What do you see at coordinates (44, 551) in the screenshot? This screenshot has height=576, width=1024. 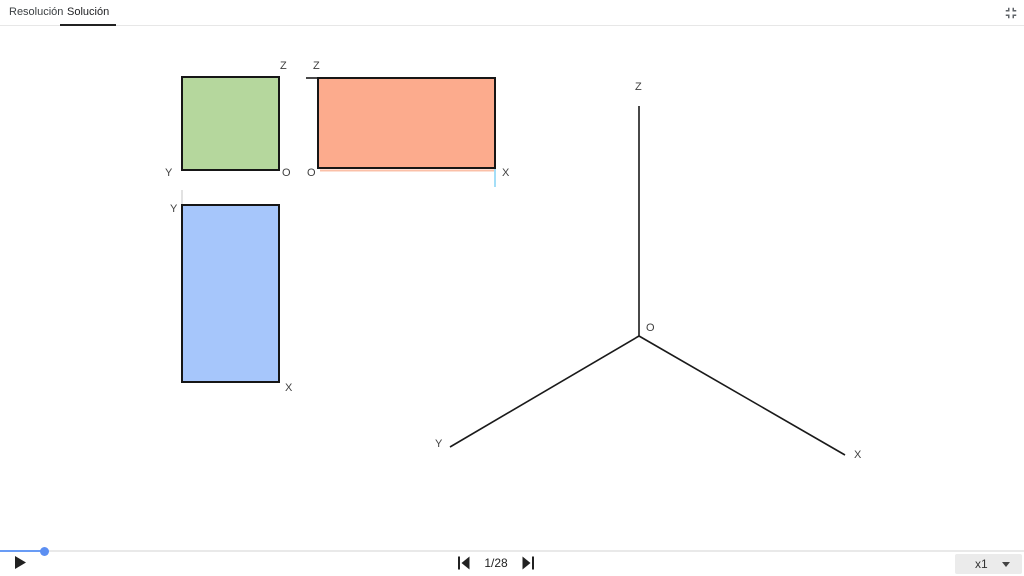 I see `progress-knob` at bounding box center [44, 551].